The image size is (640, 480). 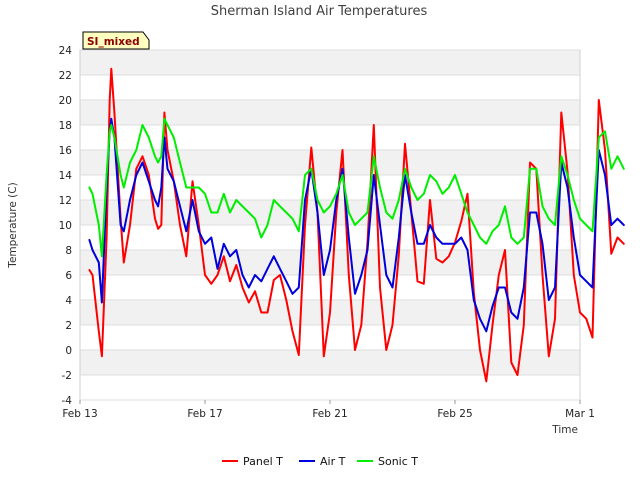 I want to click on chart-title: Sherman Island Air Temperatures, so click(x=319, y=11).